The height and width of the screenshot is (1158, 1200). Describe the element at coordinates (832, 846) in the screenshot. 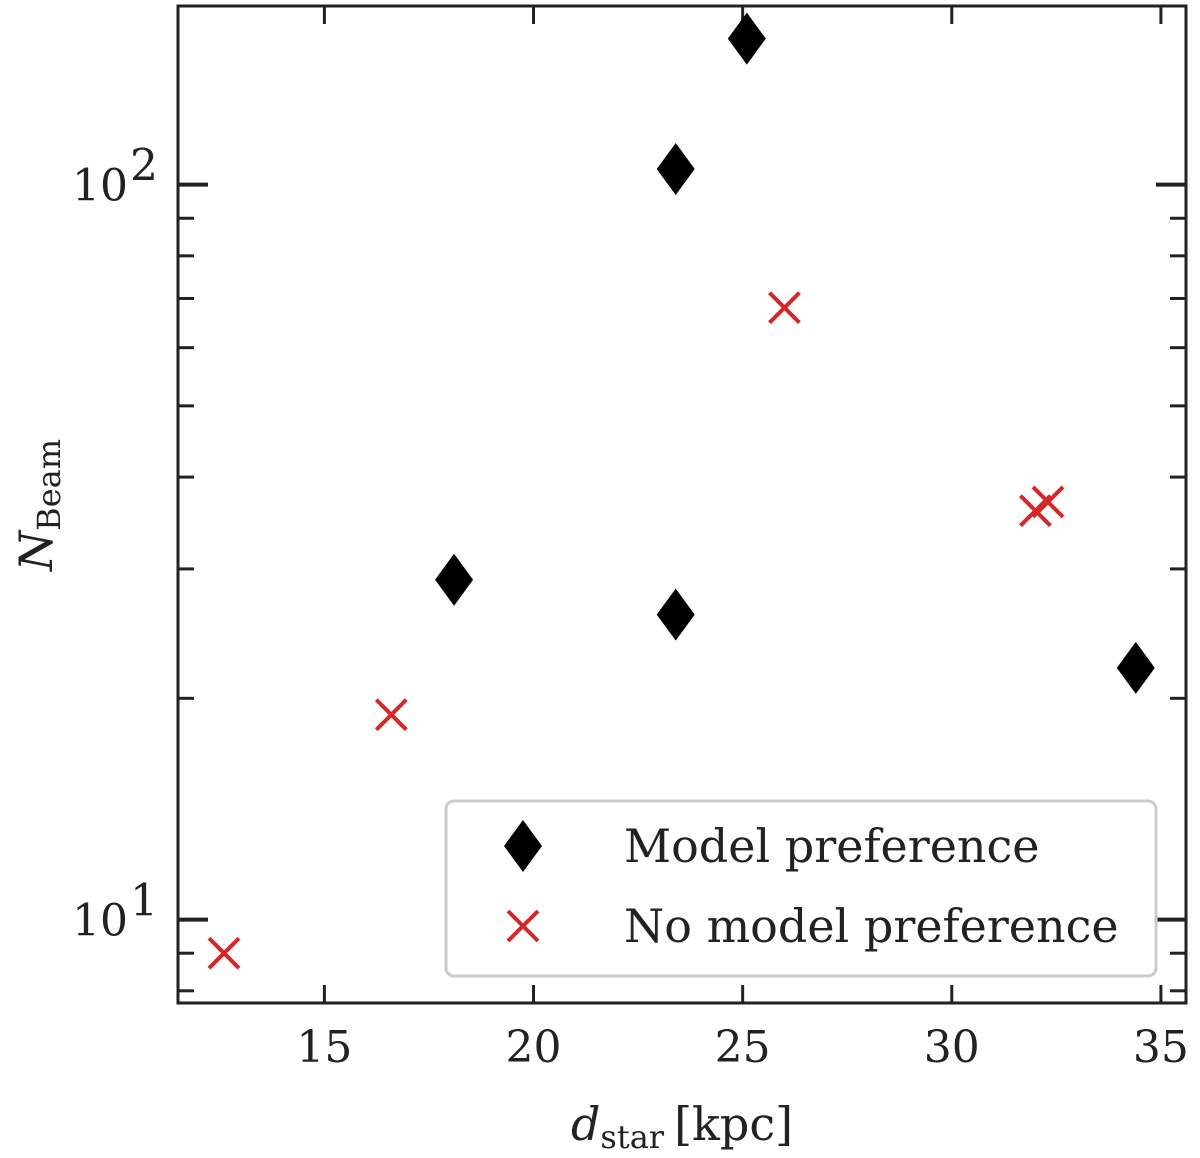

I see `legend-label-model-preference: Model preference` at that location.